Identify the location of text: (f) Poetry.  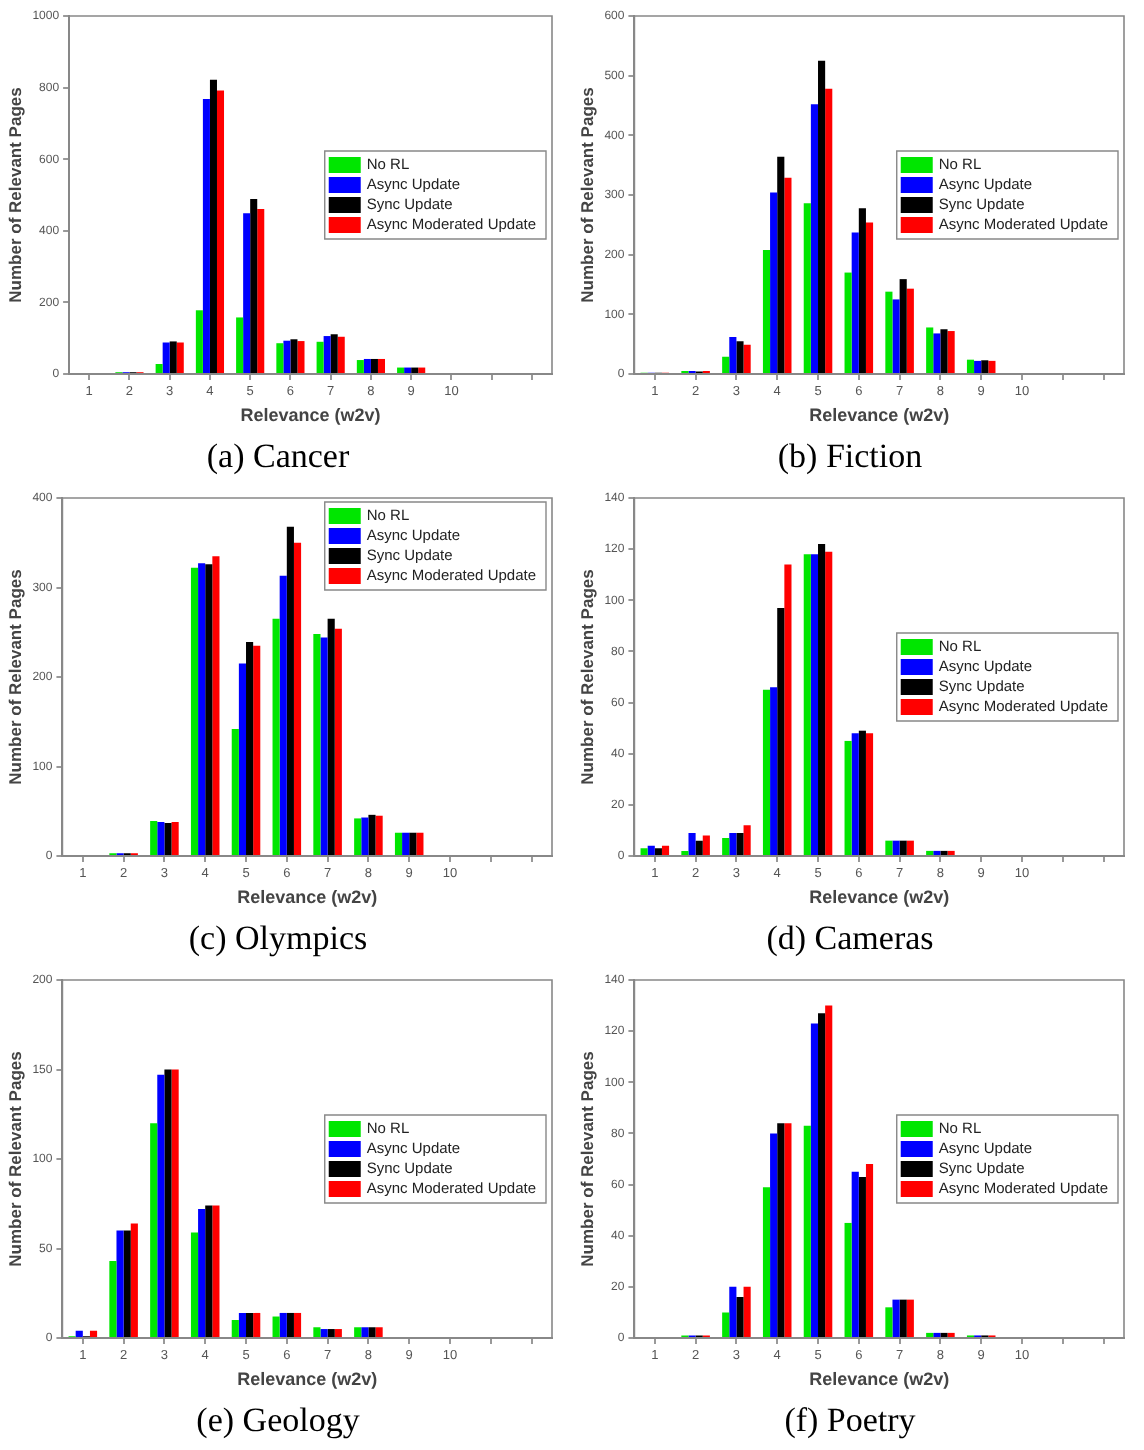
(850, 1419).